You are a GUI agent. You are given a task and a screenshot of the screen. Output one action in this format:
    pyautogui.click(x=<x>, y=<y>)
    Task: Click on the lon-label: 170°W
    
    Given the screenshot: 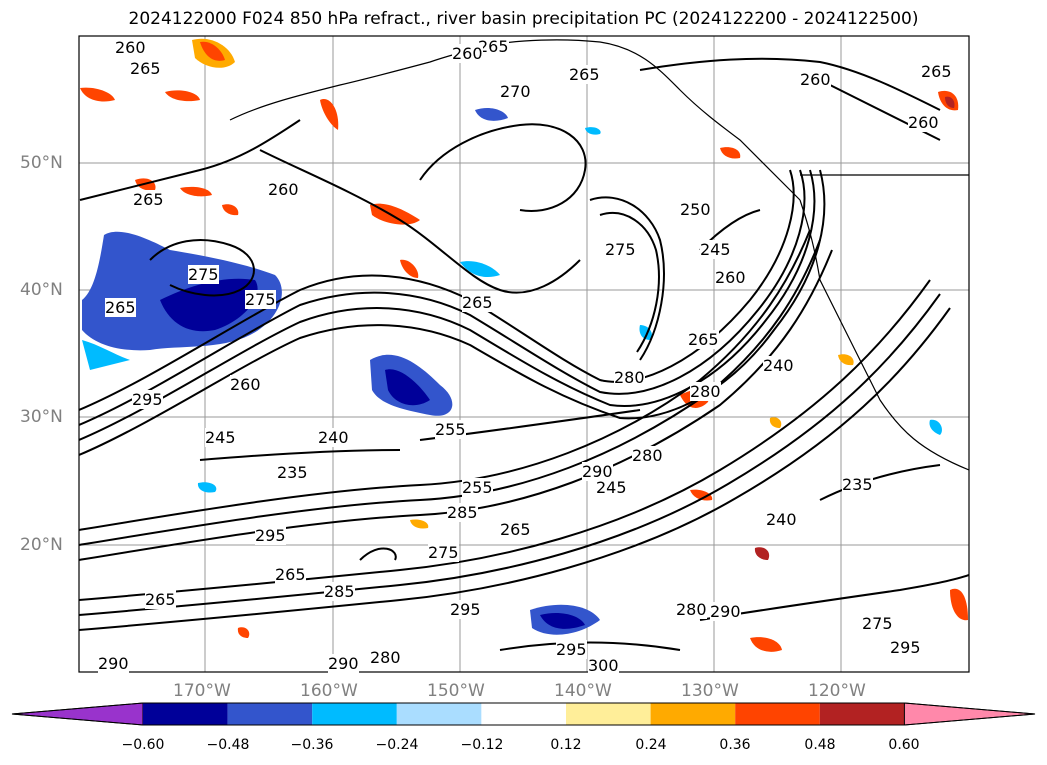 What is the action you would take?
    pyautogui.click(x=202, y=691)
    